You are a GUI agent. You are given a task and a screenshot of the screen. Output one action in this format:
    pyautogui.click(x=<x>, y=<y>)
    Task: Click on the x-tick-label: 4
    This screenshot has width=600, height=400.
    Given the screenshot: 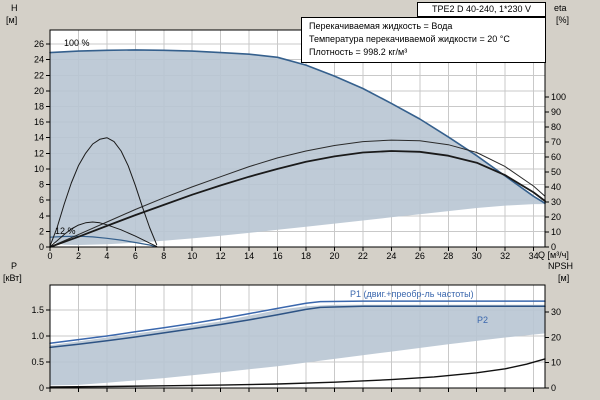 What is the action you would take?
    pyautogui.click(x=106, y=256)
    